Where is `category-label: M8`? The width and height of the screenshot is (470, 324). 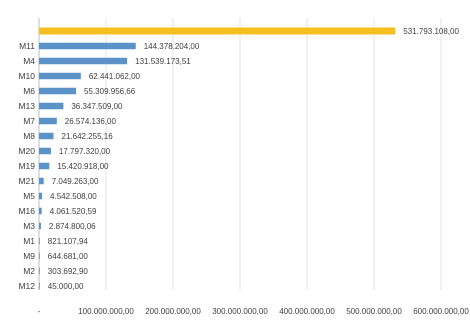 category-label: M8 is located at coordinates (29, 136).